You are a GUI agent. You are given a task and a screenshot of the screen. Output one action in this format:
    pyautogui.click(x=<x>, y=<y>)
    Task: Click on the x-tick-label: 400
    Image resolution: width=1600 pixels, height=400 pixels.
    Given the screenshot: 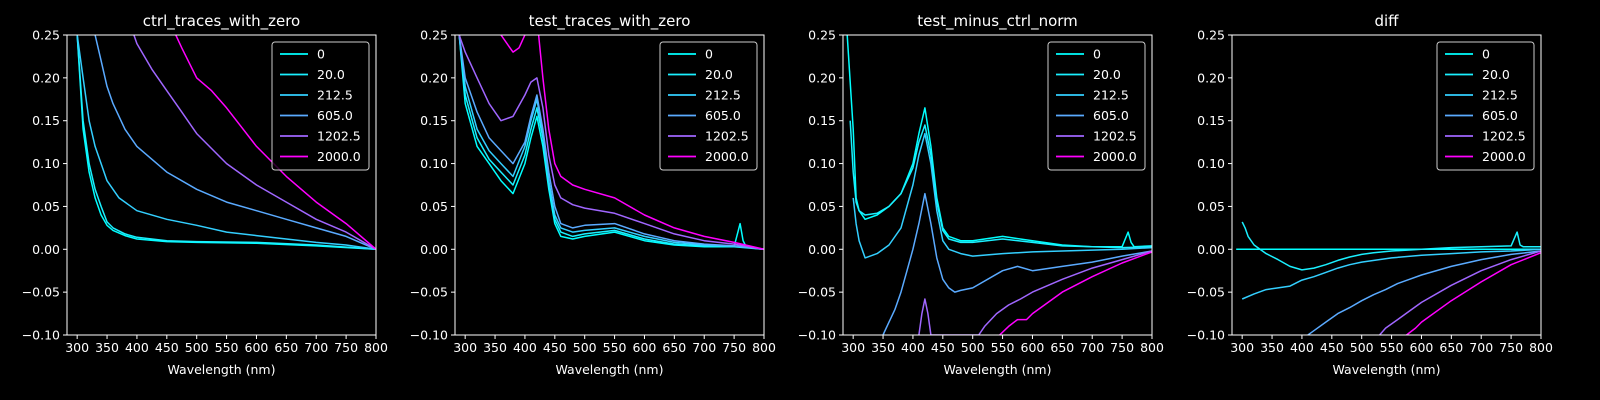 What is the action you would take?
    pyautogui.click(x=1302, y=347)
    